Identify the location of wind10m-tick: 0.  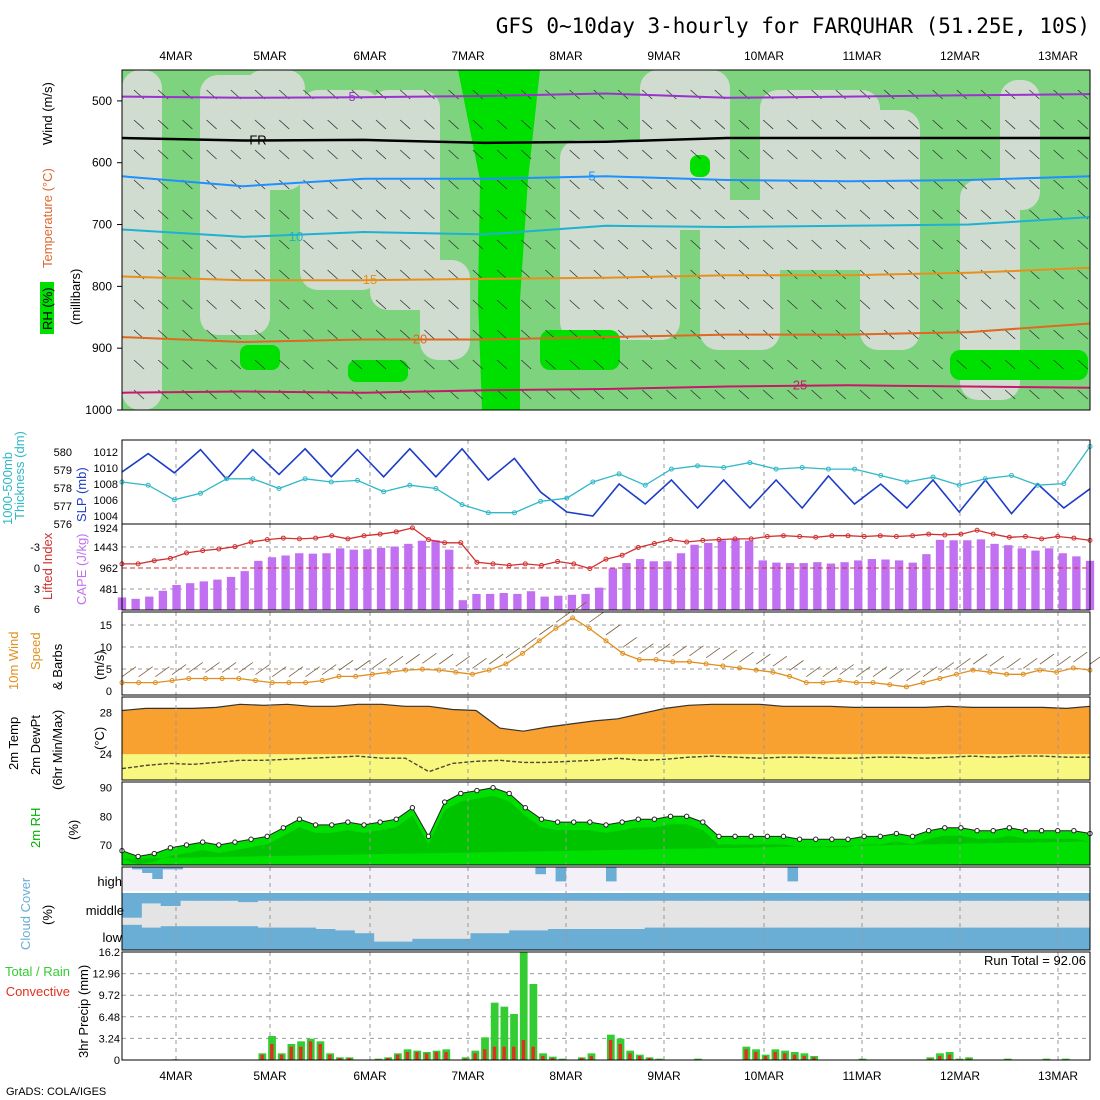
(109, 692).